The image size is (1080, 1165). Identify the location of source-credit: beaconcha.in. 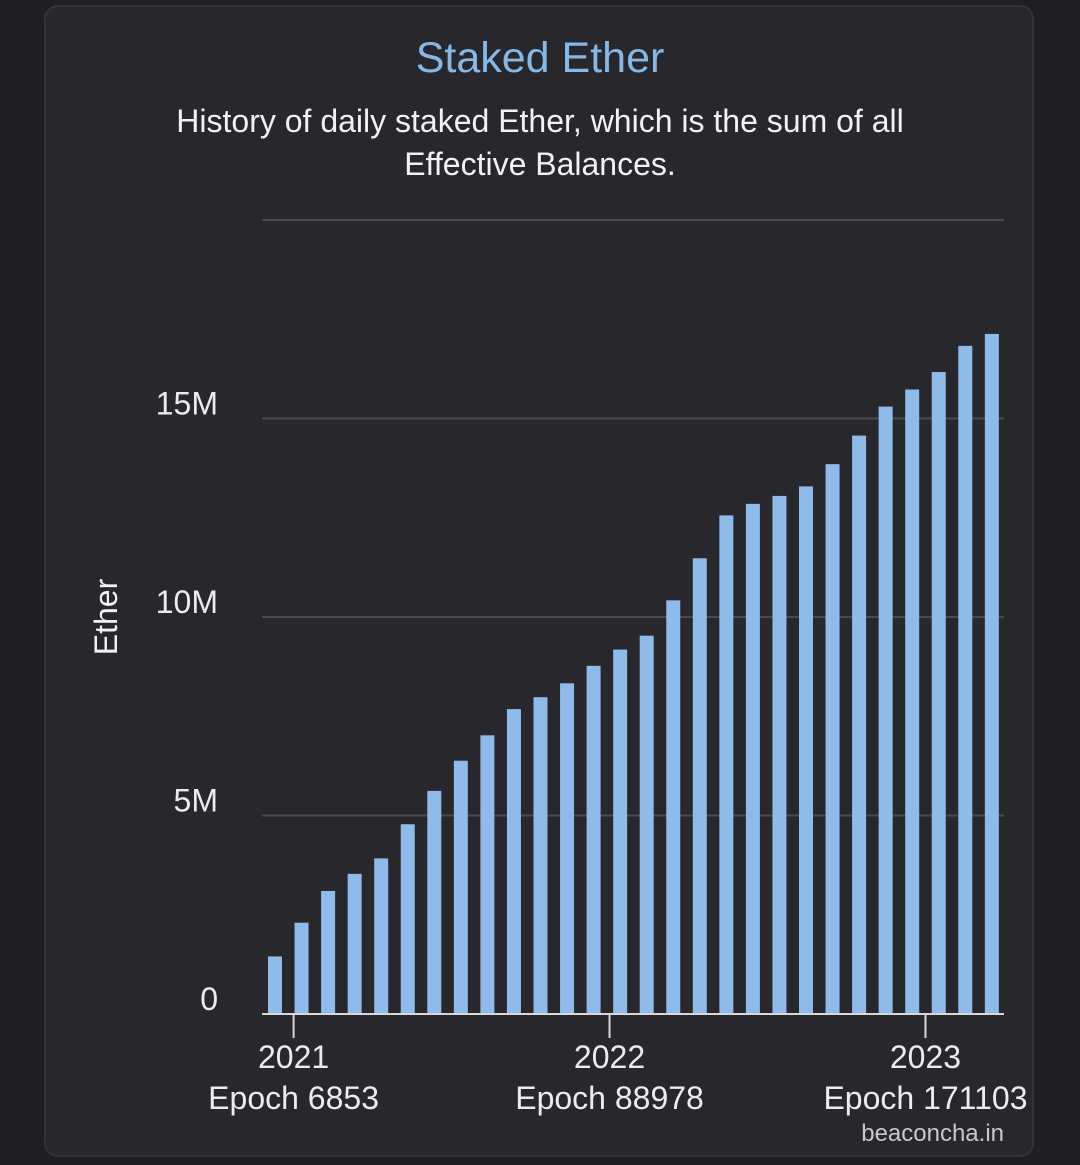
(932, 1133).